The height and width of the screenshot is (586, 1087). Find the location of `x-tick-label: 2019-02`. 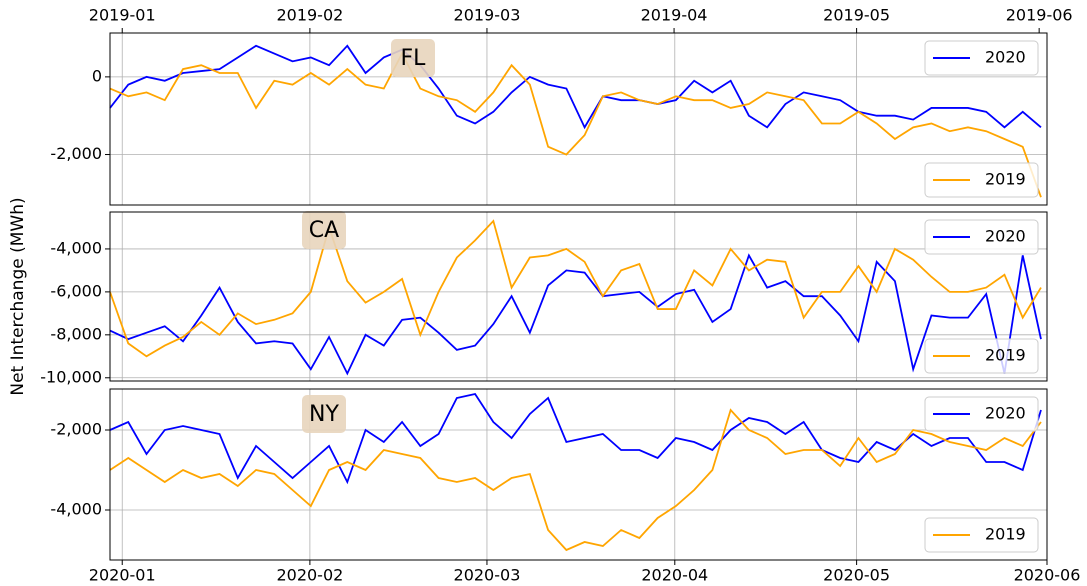

x-tick-label: 2019-02 is located at coordinates (309, 15).